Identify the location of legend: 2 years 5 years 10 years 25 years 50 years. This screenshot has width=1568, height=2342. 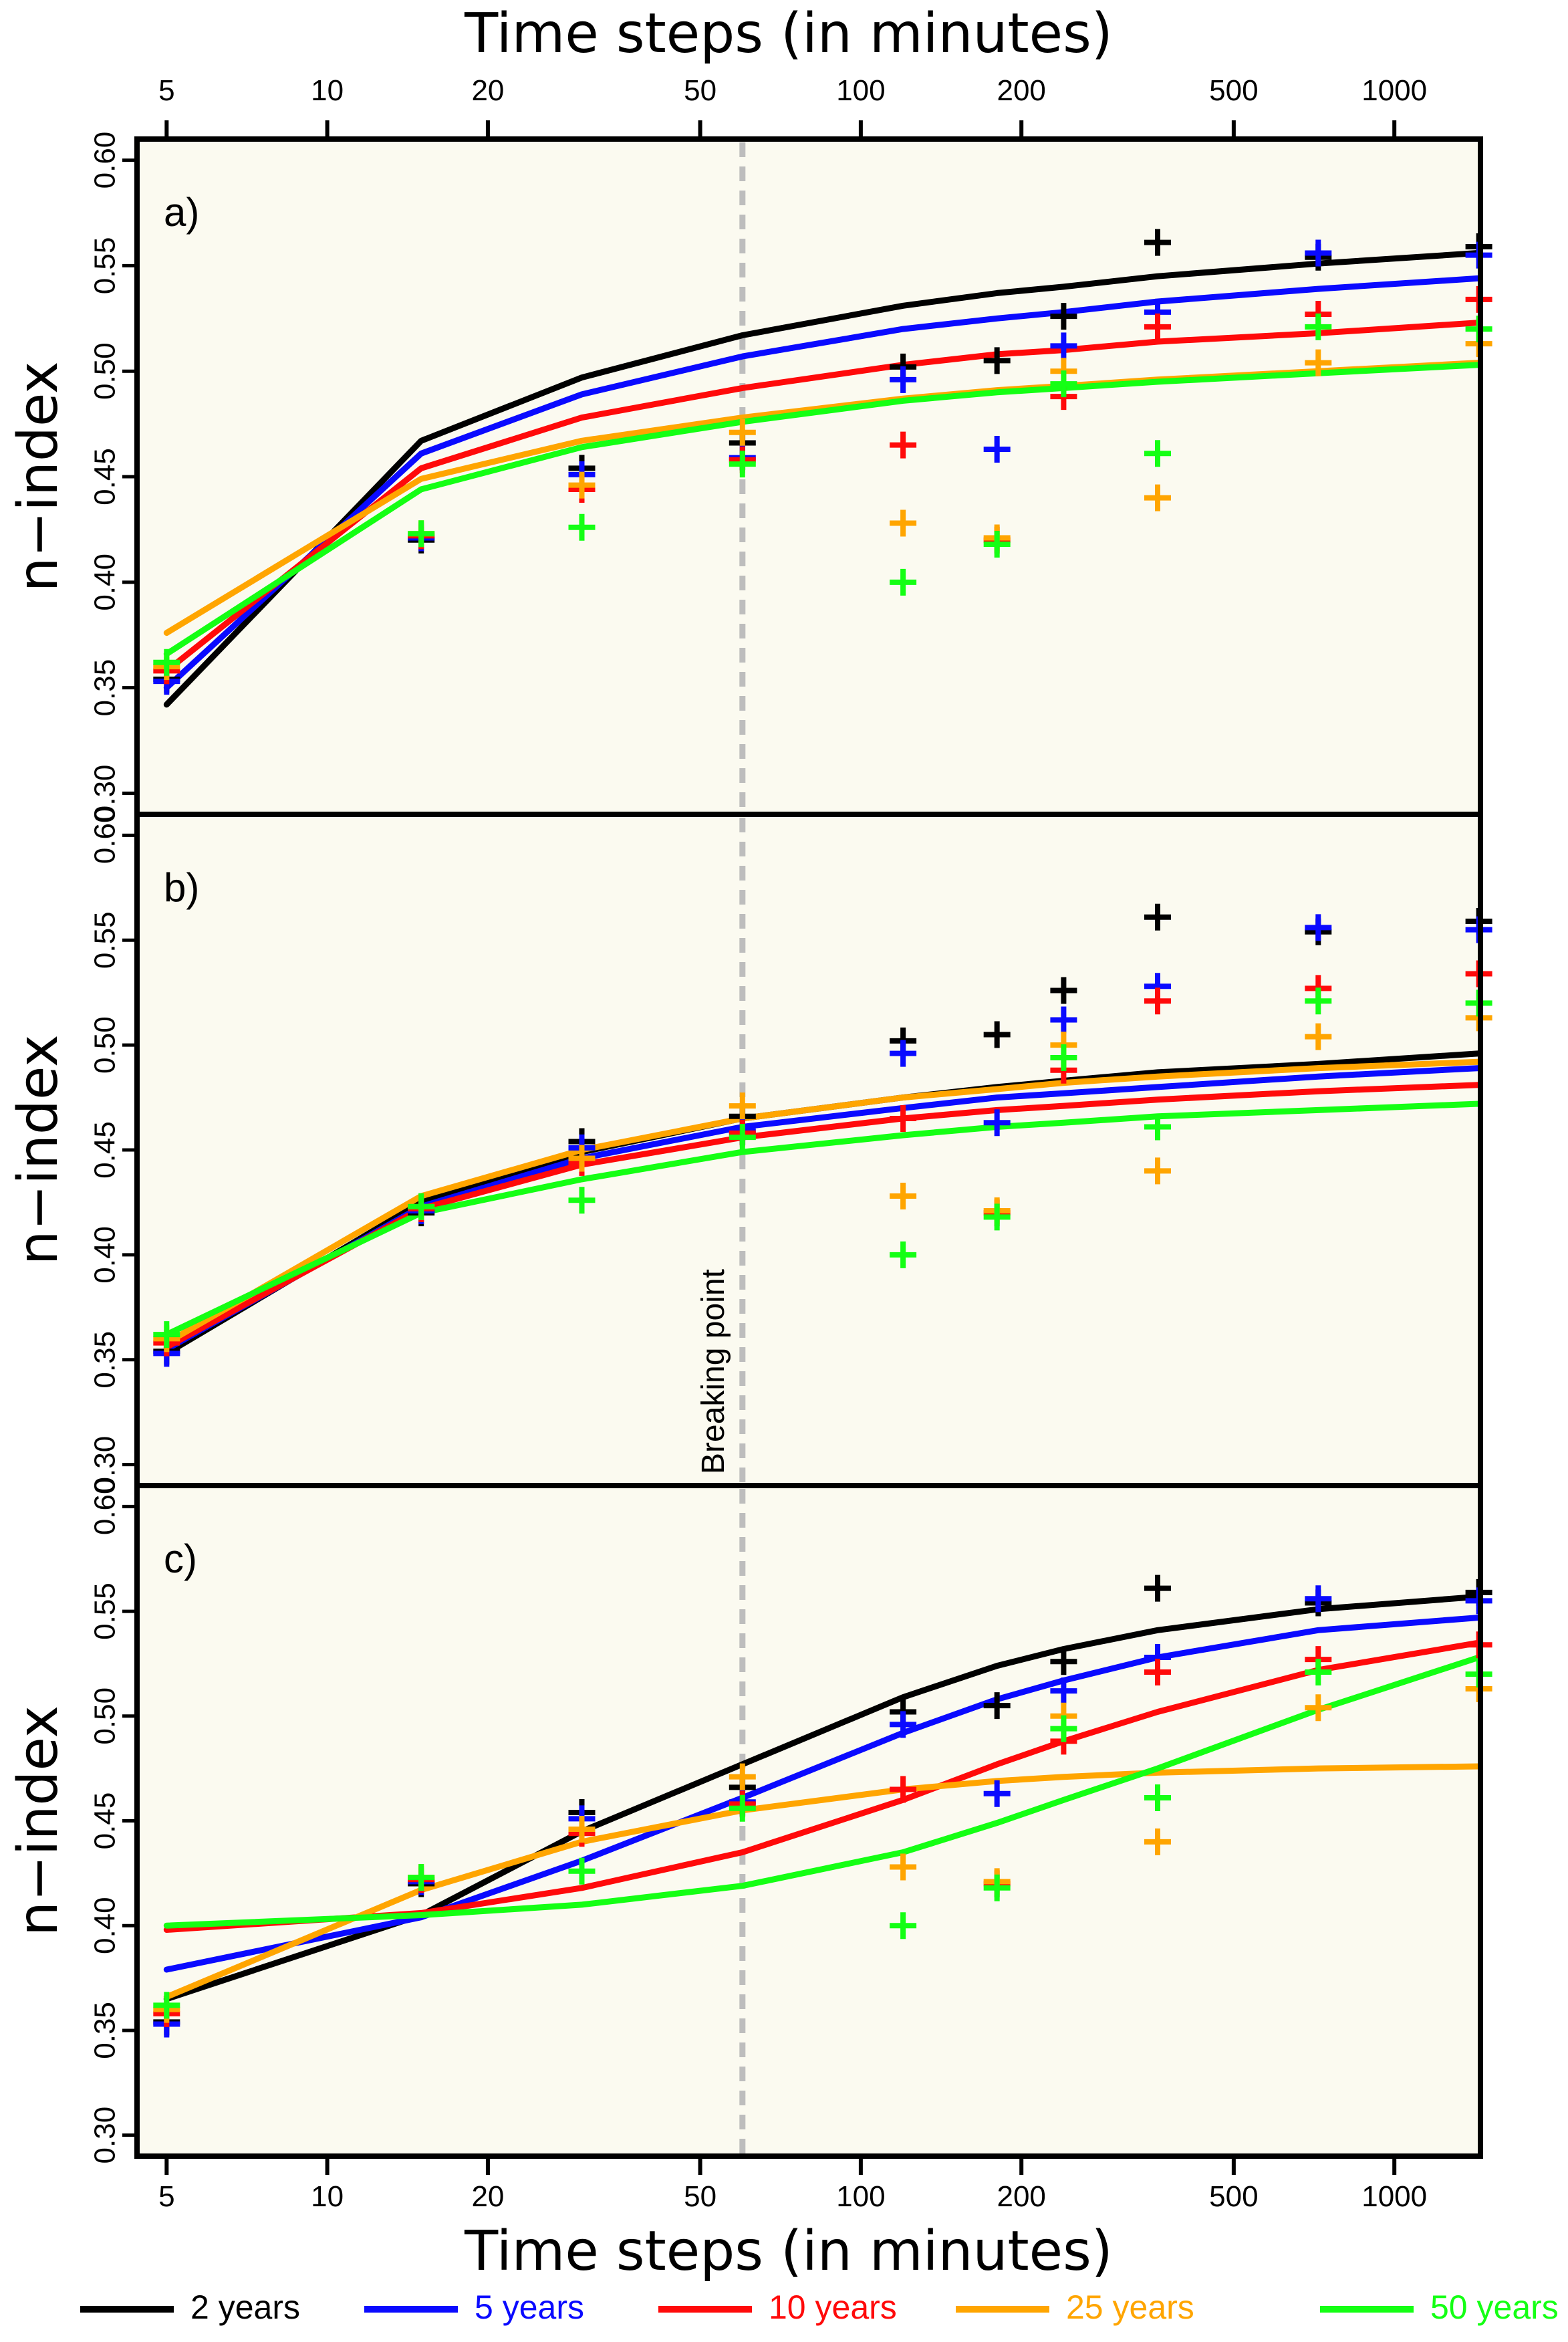
(819, 2307).